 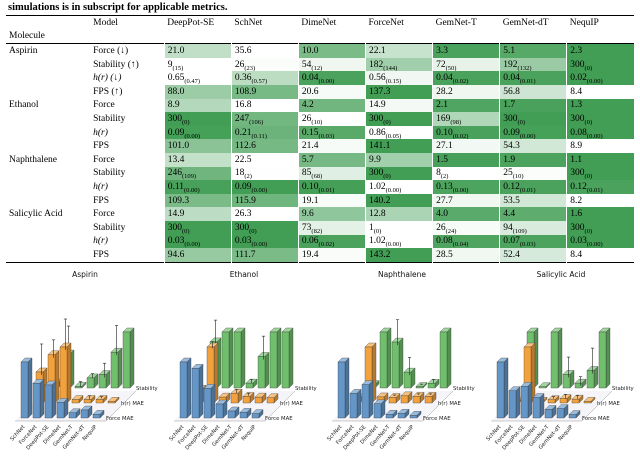 What do you see at coordinates (600, 132) in the screenshot?
I see `value-cell: 0.08(0.00)` at bounding box center [600, 132].